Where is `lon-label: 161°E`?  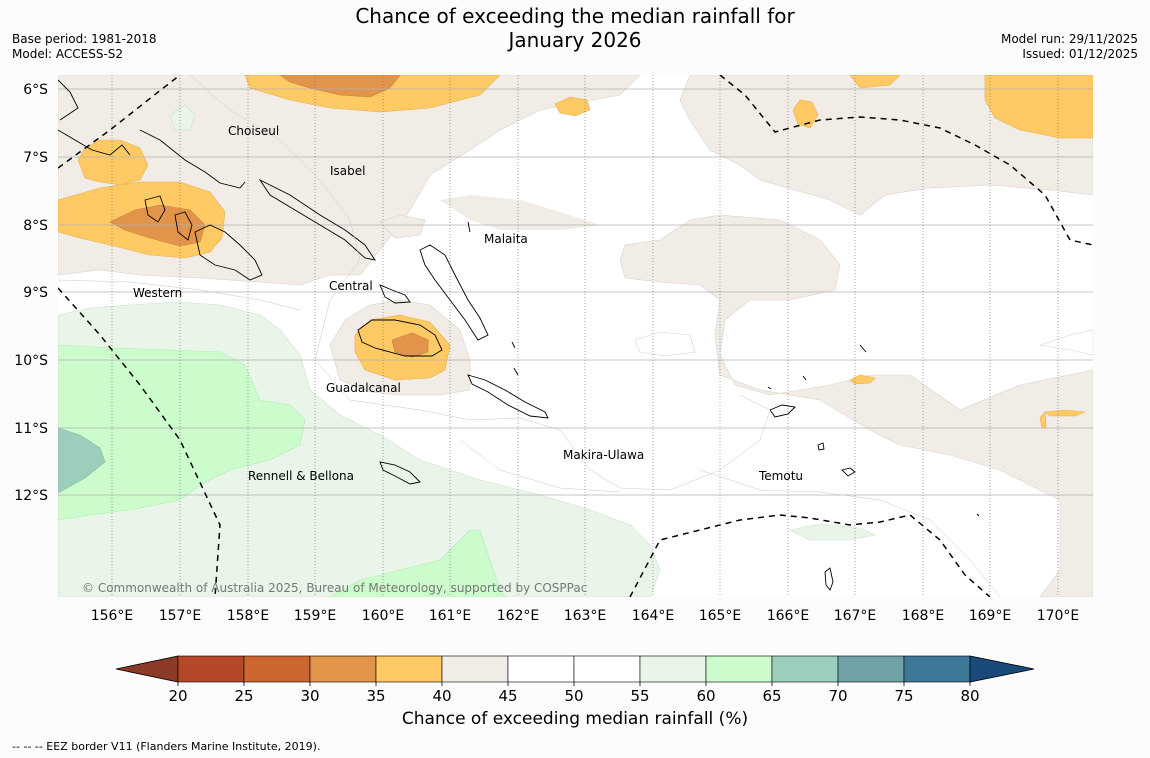
lon-label: 161°E is located at coordinates (450, 616).